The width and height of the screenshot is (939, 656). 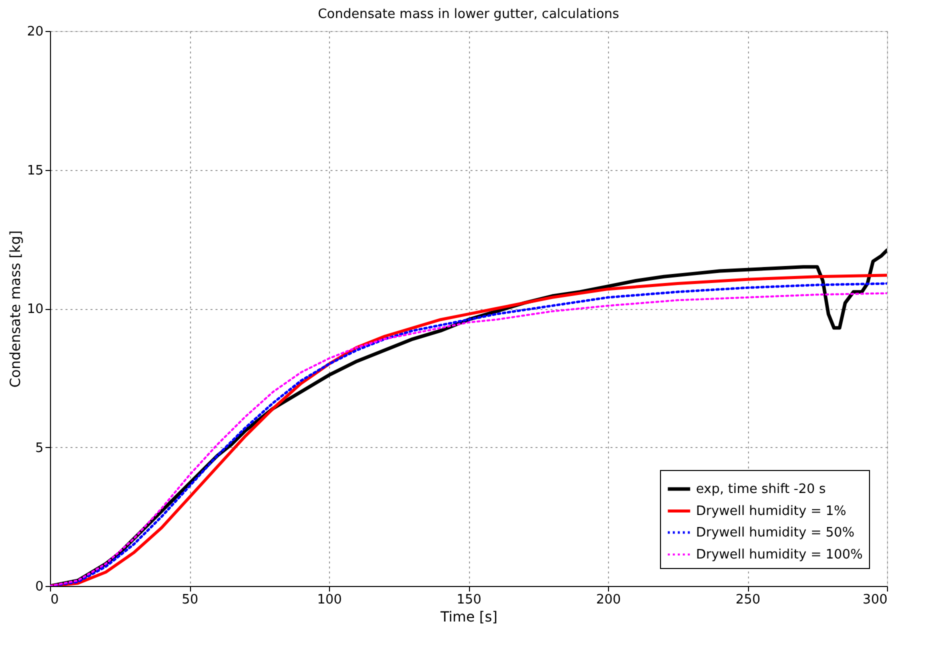 I want to click on x-tick-label: 0, so click(x=54, y=600).